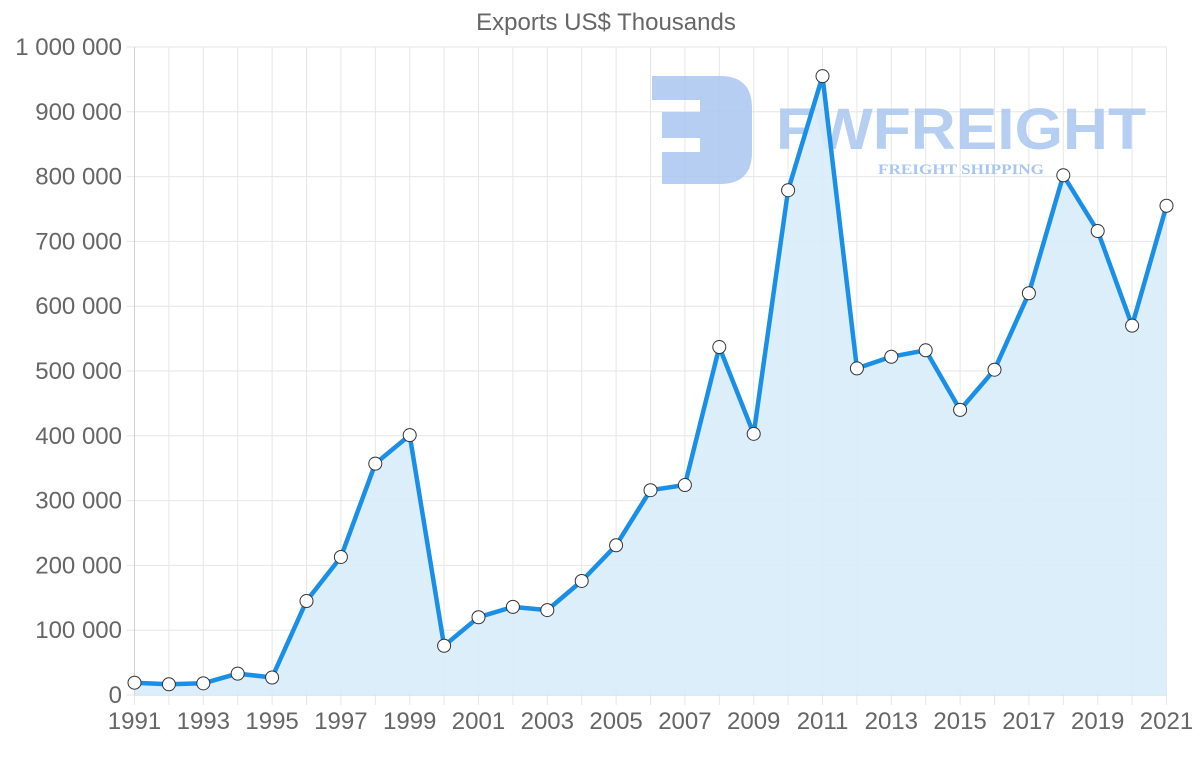 Image resolution: width=1200 pixels, height=768 pixels. What do you see at coordinates (684, 485) in the screenshot?
I see `data-point-2007` at bounding box center [684, 485].